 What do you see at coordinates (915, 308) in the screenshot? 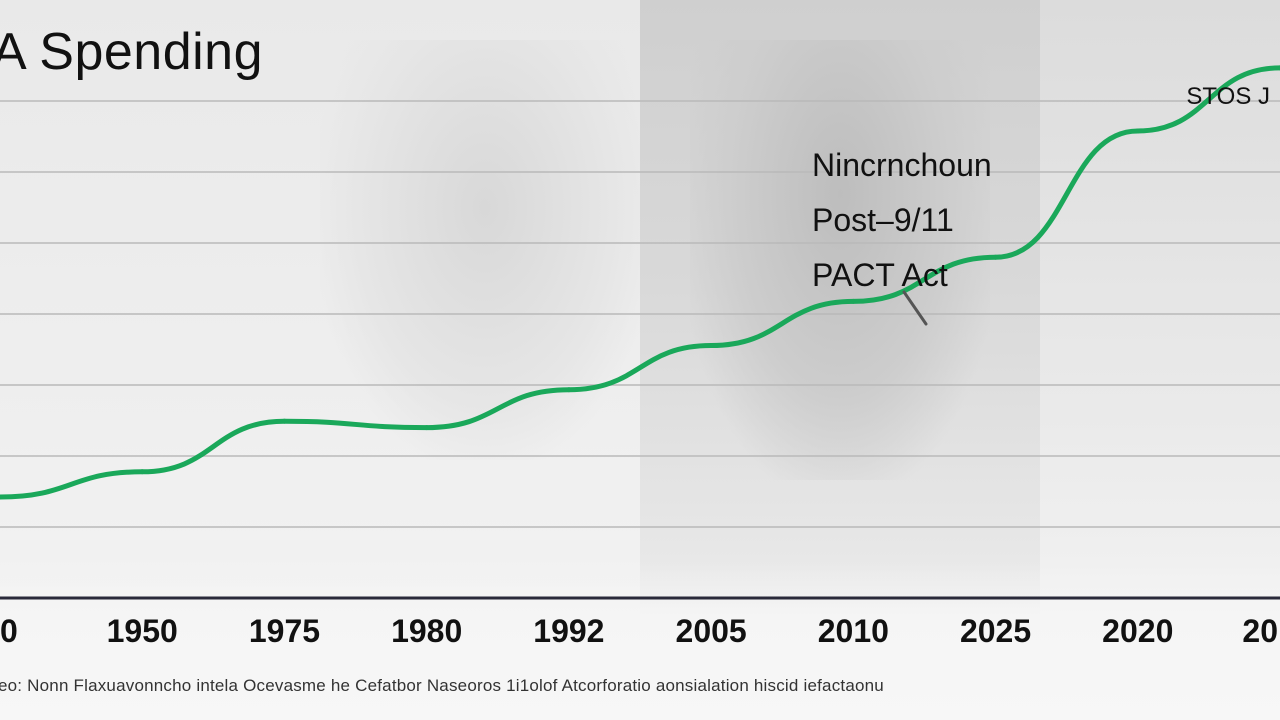
I see `annotation-marker` at bounding box center [915, 308].